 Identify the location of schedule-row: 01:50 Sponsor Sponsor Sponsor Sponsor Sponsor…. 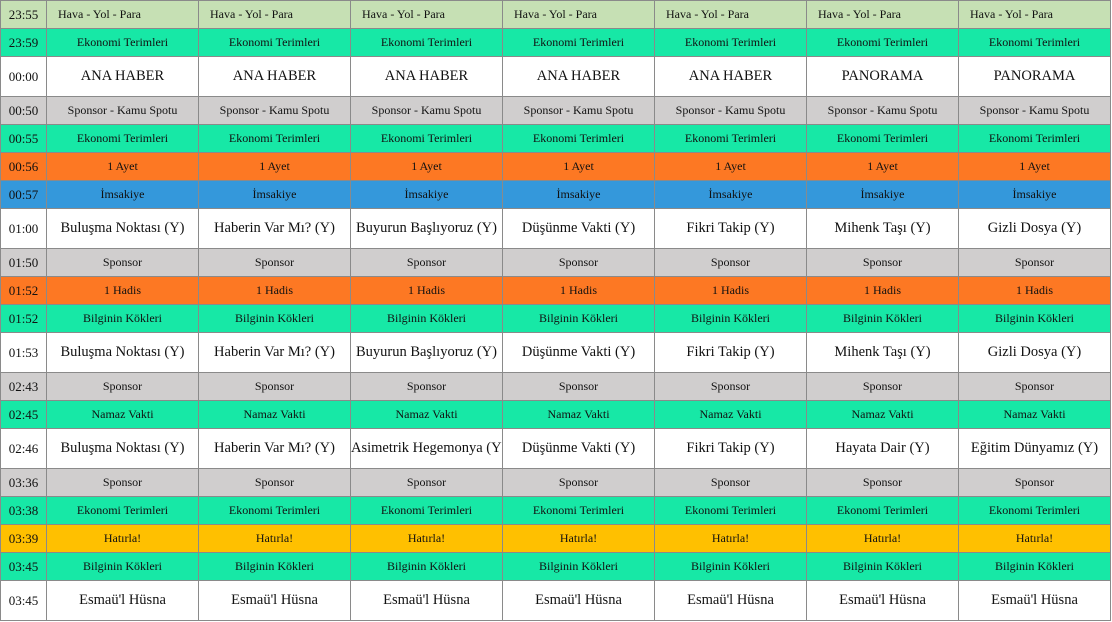
(555, 262).